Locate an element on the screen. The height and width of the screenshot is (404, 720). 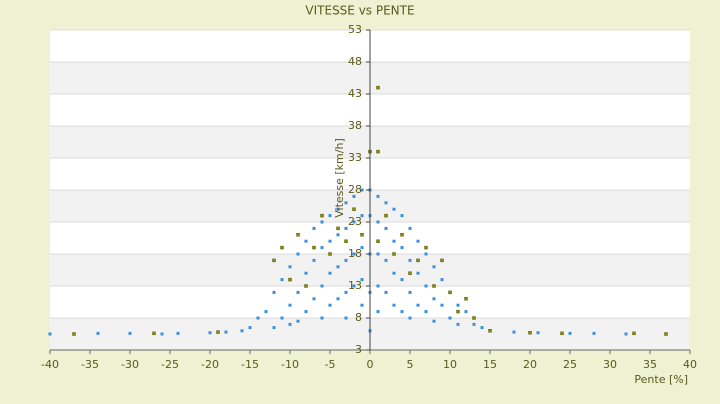
y-tick-label: 48 is located at coordinates (355, 61).